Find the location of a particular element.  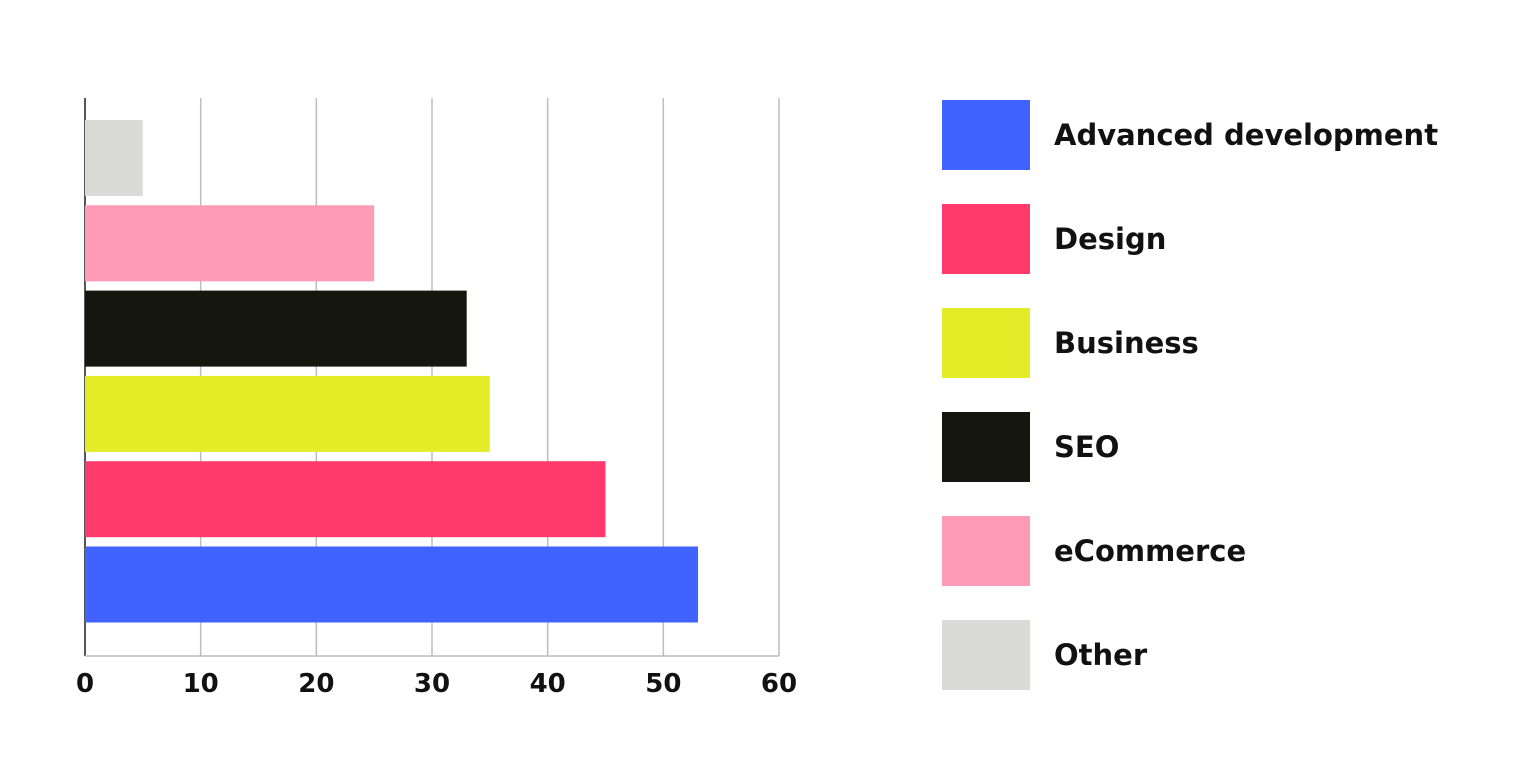

bar-ecommerce is located at coordinates (230, 243).